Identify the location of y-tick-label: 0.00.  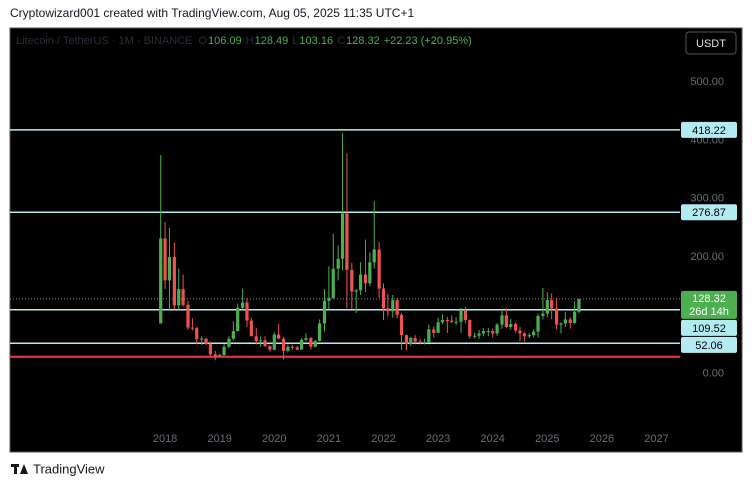
(713, 374).